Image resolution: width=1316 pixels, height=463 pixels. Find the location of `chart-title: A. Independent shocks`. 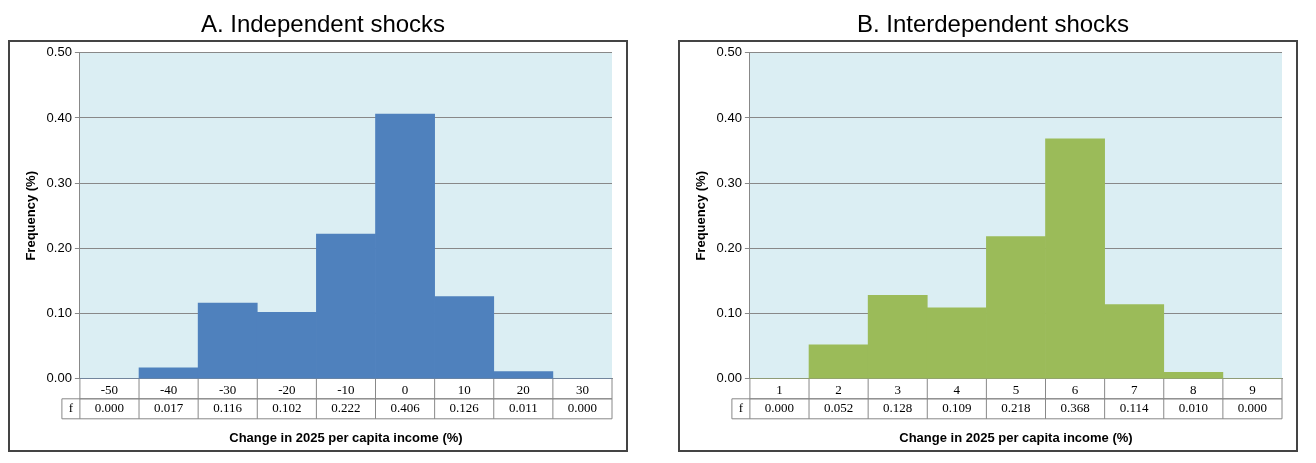

chart-title: A. Independent shocks is located at coordinates (323, 24).